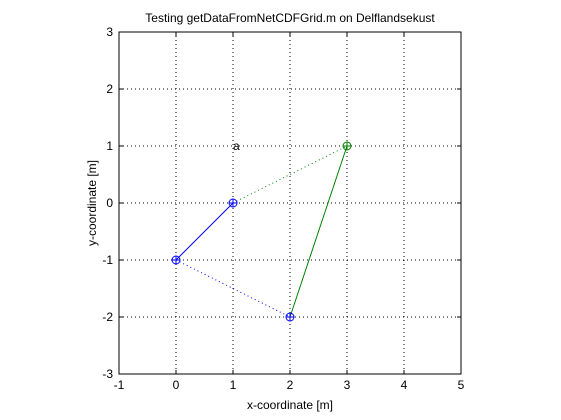 Image resolution: width=561 pixels, height=420 pixels. What do you see at coordinates (233, 385) in the screenshot?
I see `x-tick-label: 1` at bounding box center [233, 385].